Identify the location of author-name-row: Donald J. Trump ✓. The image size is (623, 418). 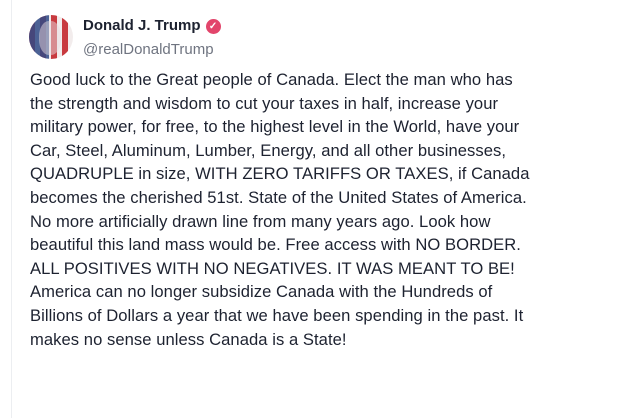
(152, 25).